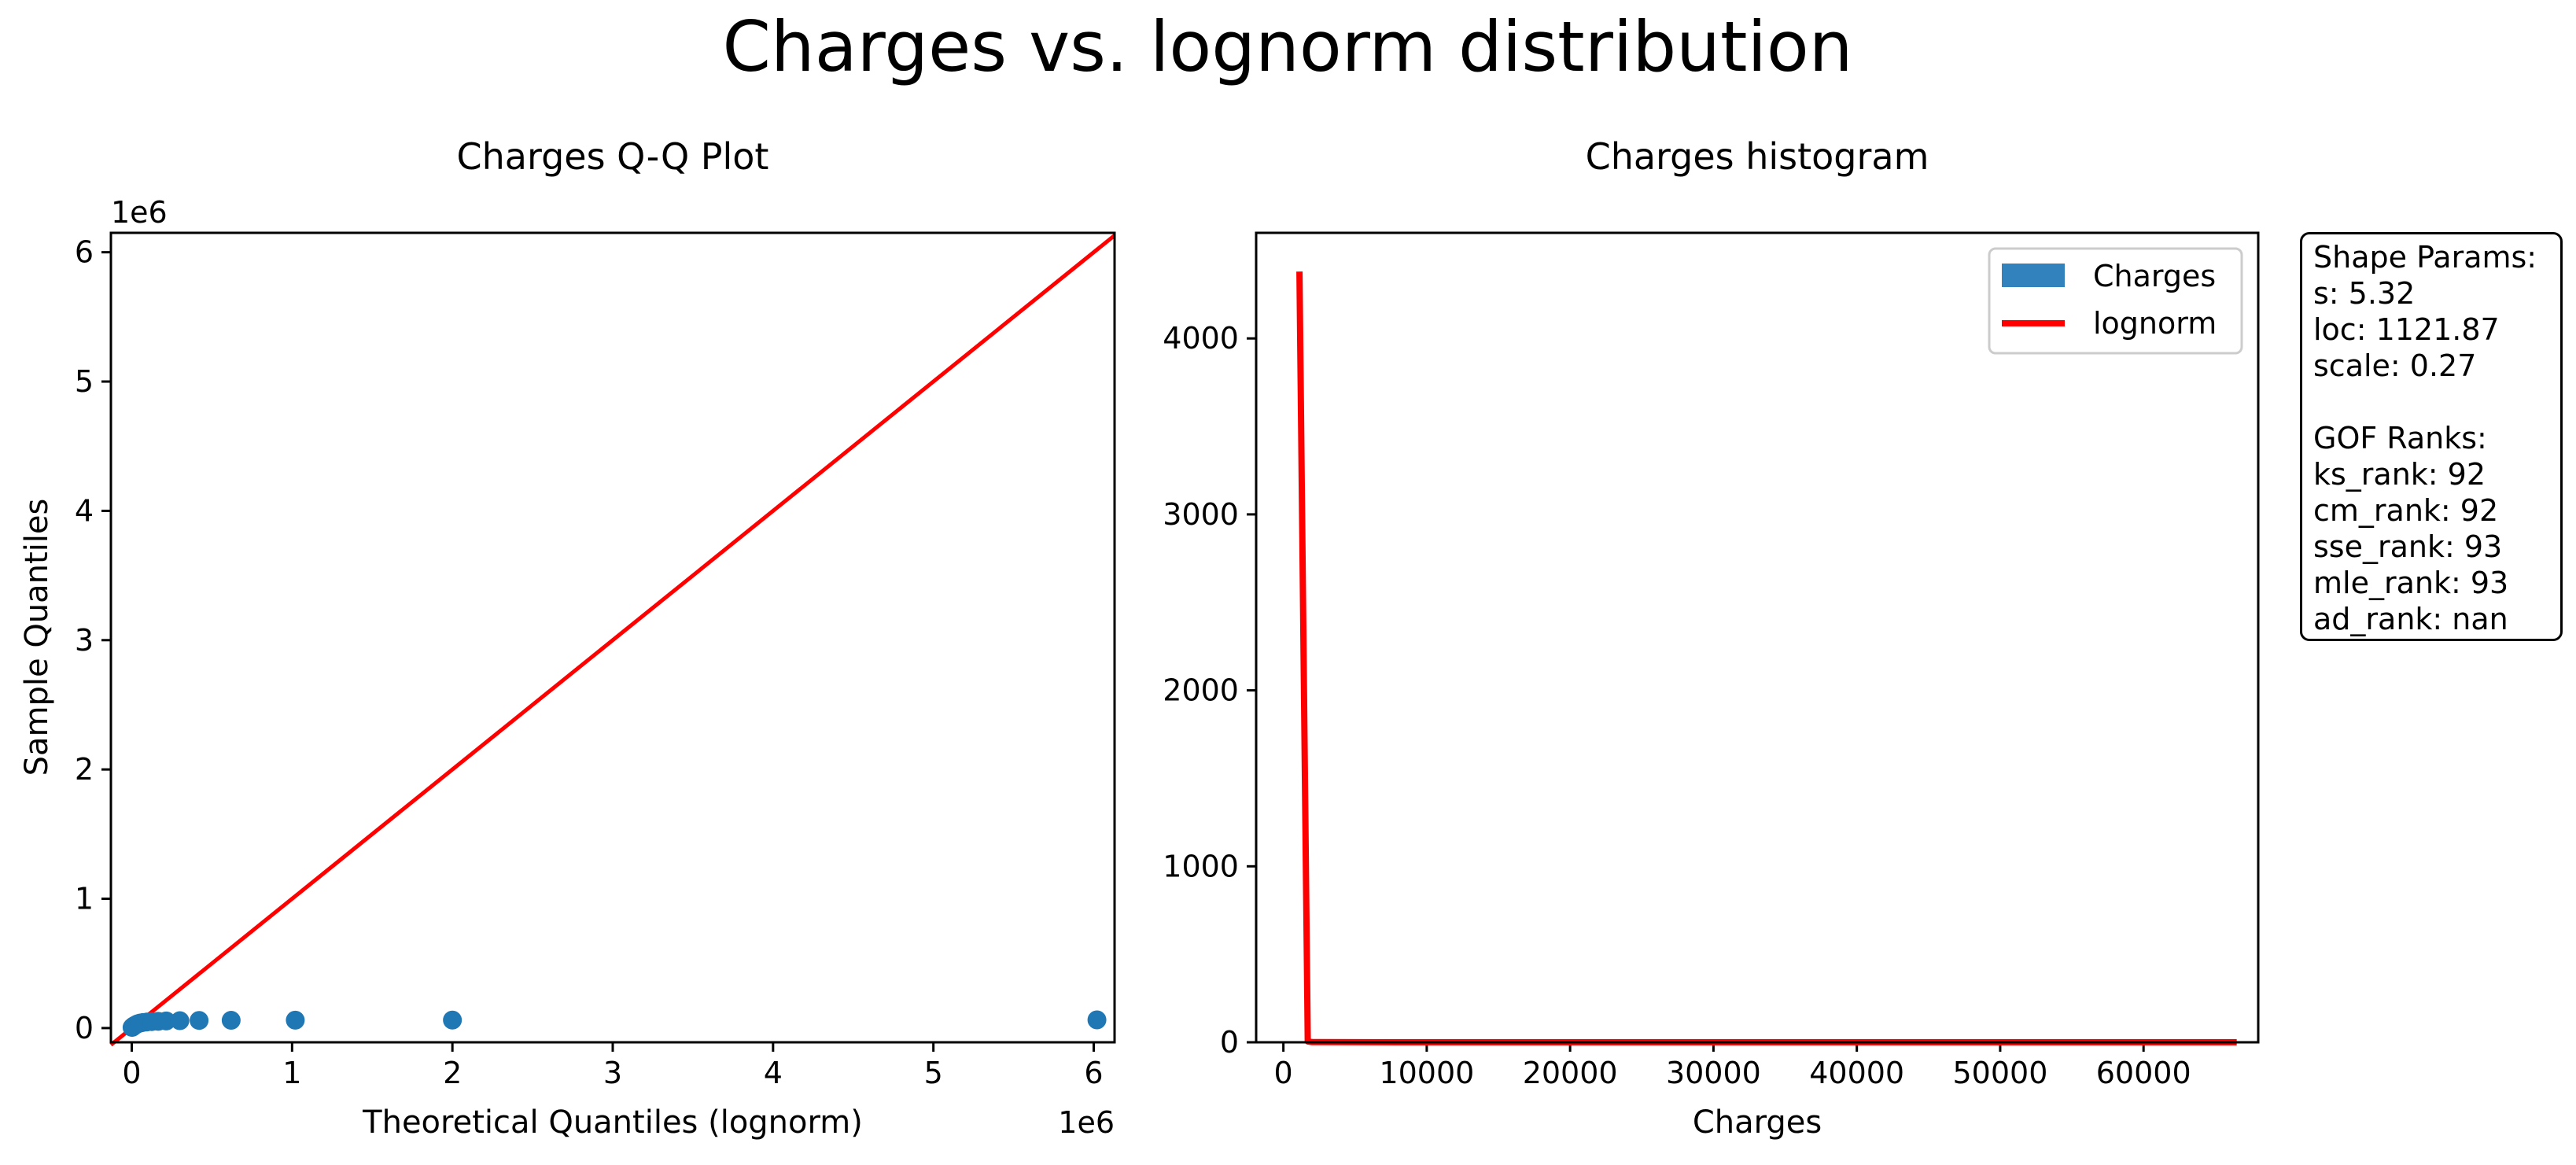  What do you see at coordinates (84, 381) in the screenshot?
I see `qq-y-tick-label: 5` at bounding box center [84, 381].